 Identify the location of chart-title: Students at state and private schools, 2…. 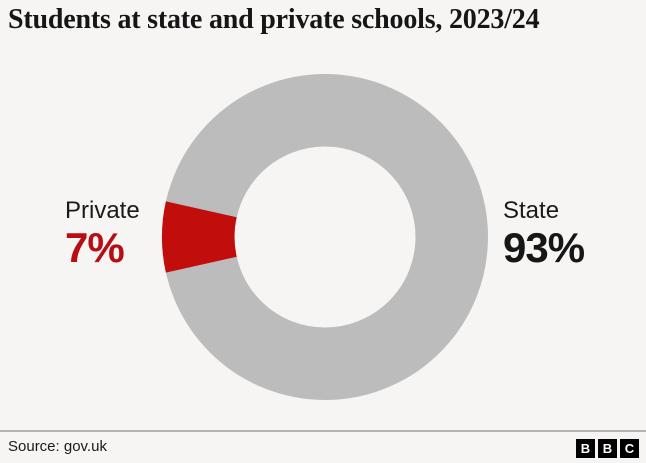
(274, 19).